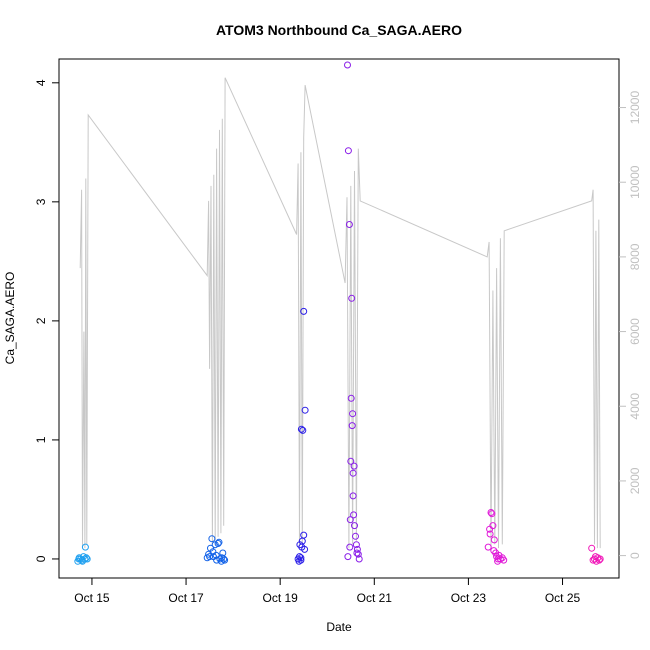  I want to click on y-tick-label: 2, so click(41, 320).